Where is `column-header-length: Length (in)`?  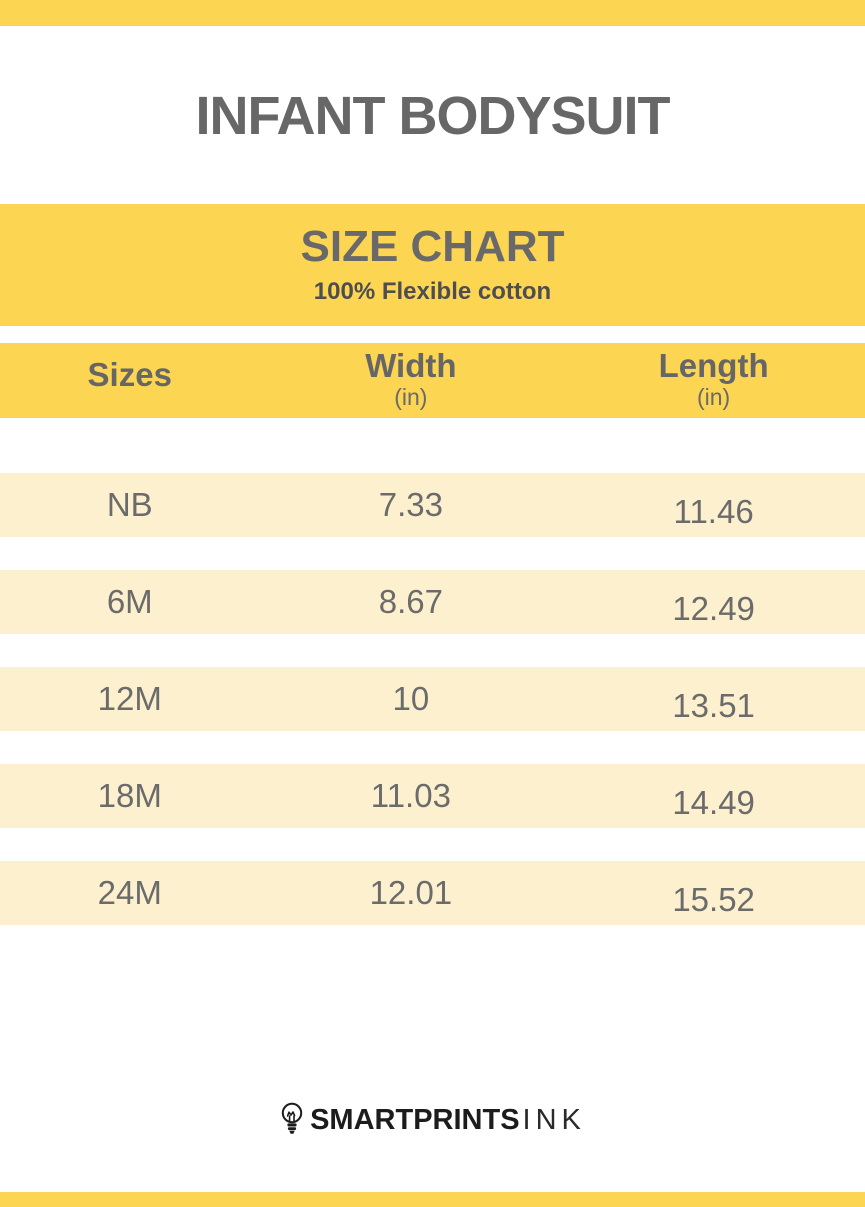
column-header-length: Length (in) is located at coordinates (713, 380).